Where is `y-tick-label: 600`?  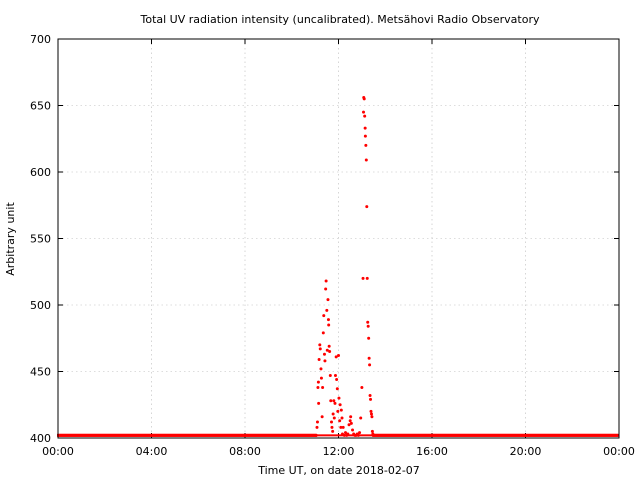 y-tick-label: 600 is located at coordinates (40, 172).